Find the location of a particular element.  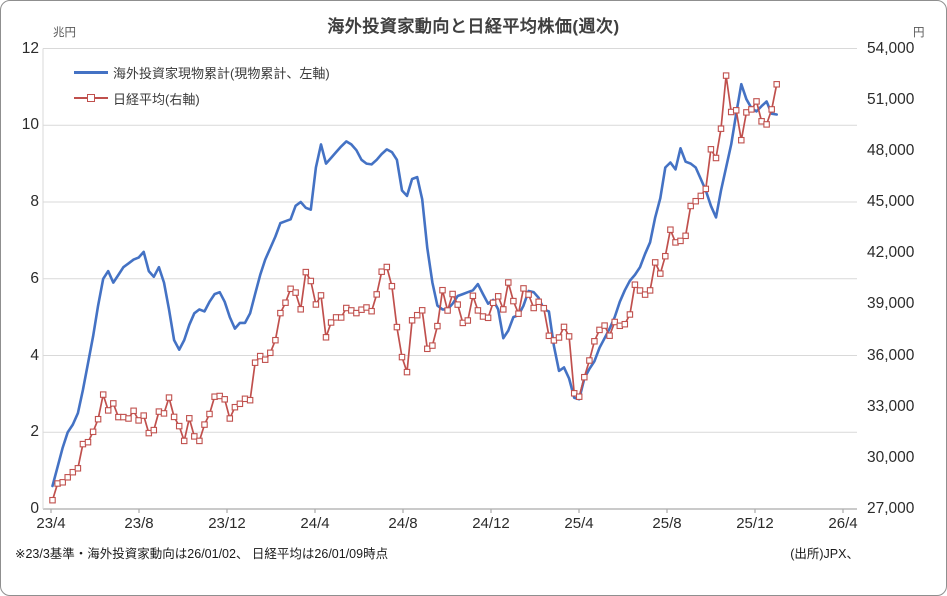

left-axis-tick-label: 0 is located at coordinates (34, 508).